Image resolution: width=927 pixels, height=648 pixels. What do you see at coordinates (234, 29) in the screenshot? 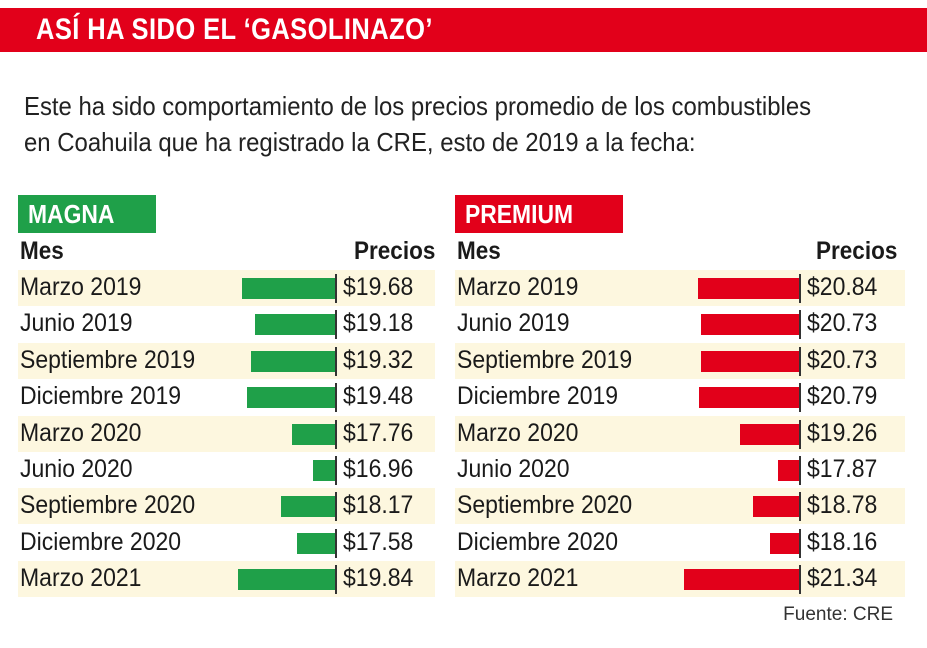
I see `title: ASÍ HA SIDO EL ‘GASOLINAZO’` at bounding box center [234, 29].